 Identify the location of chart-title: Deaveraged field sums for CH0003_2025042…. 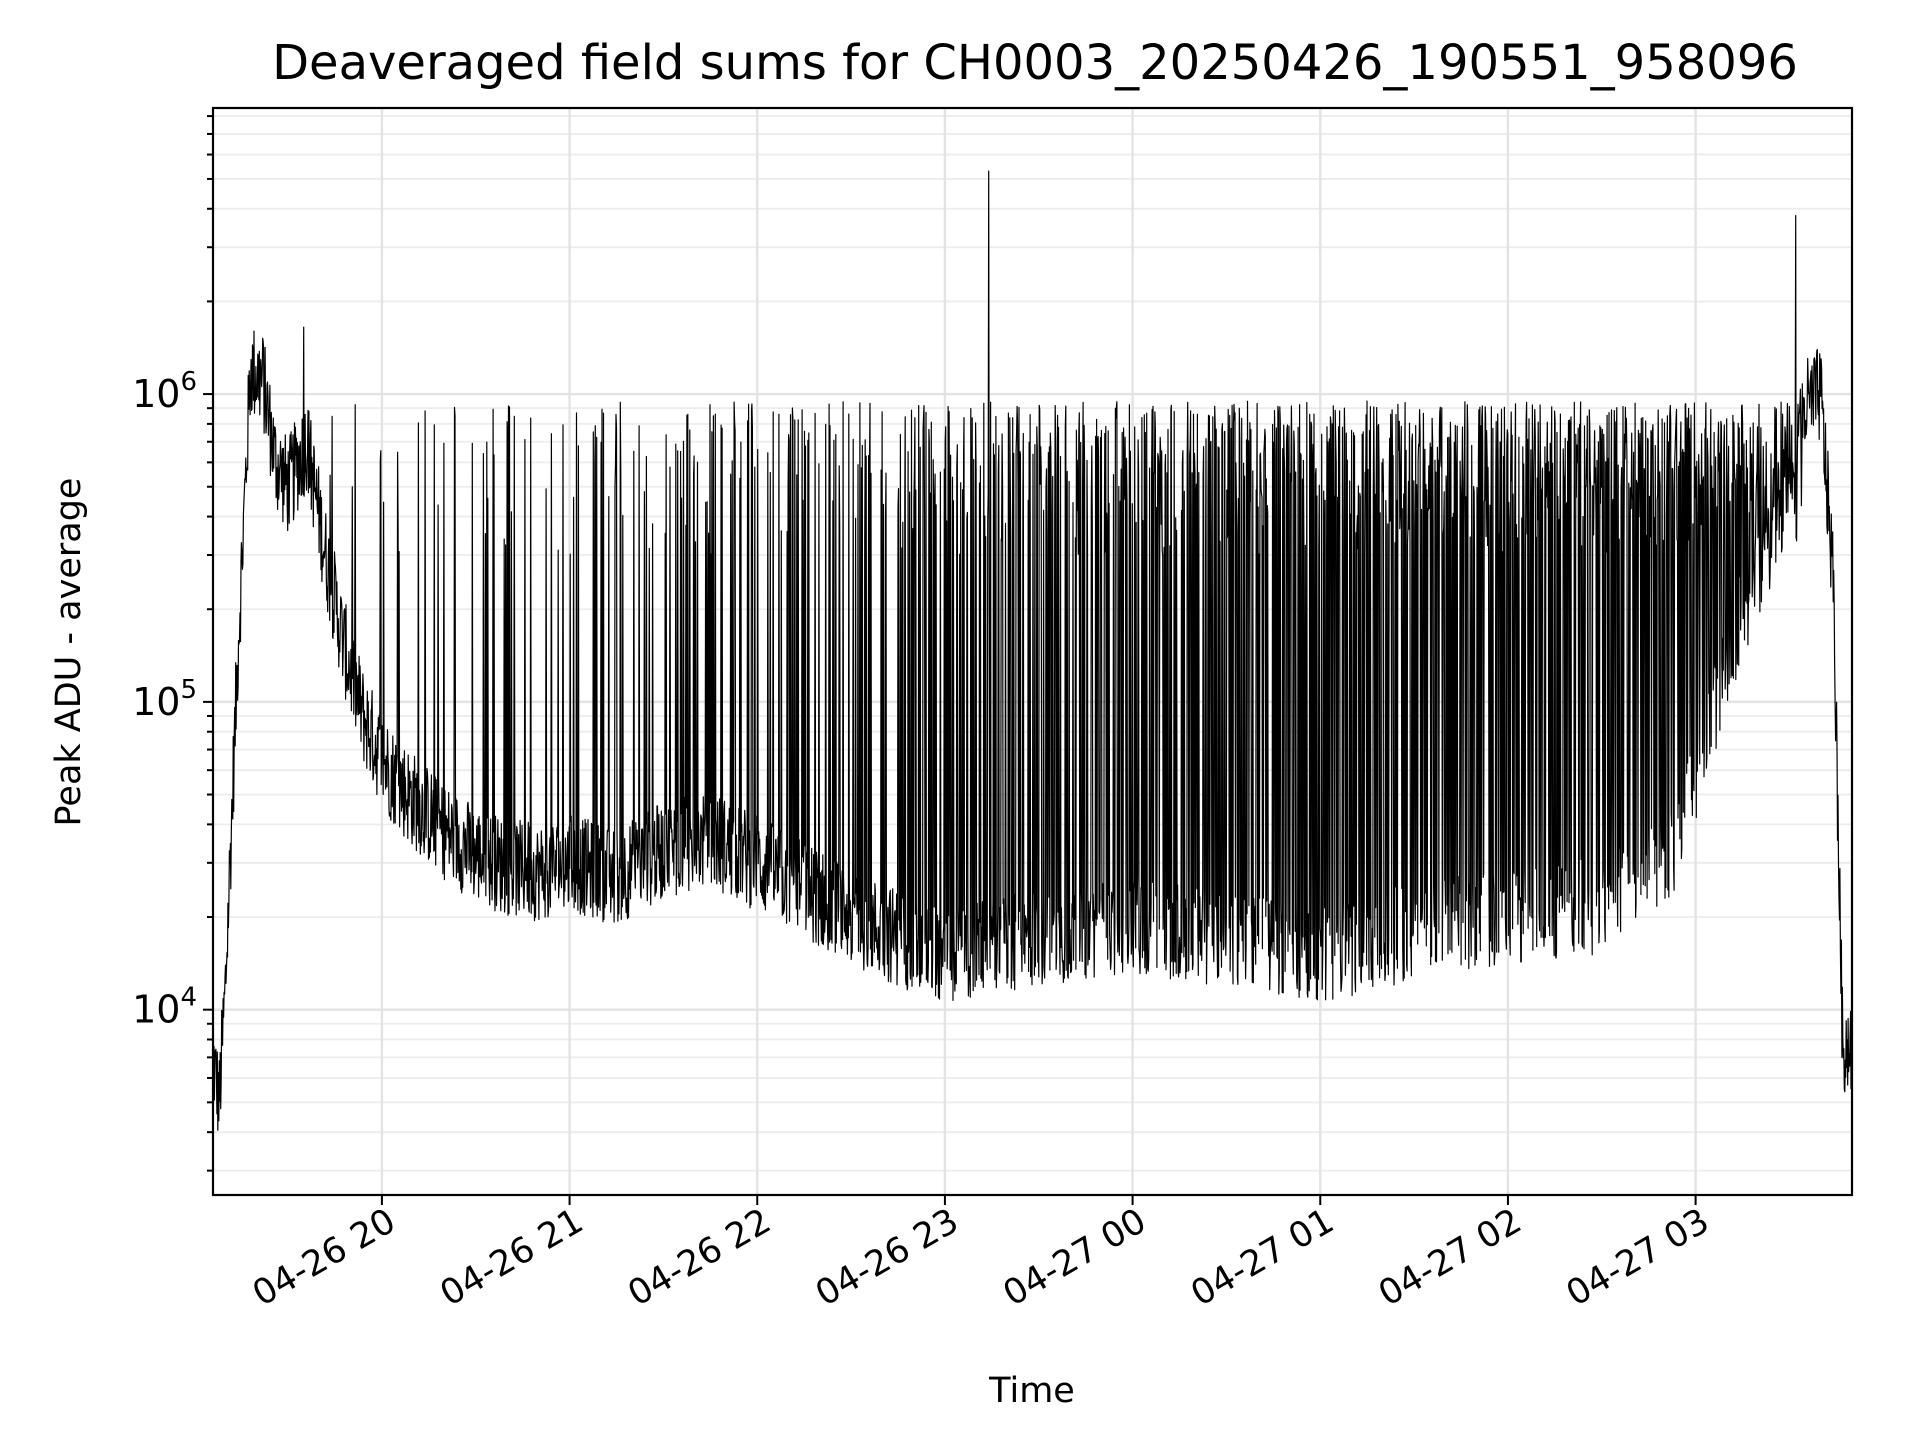
(1035, 63).